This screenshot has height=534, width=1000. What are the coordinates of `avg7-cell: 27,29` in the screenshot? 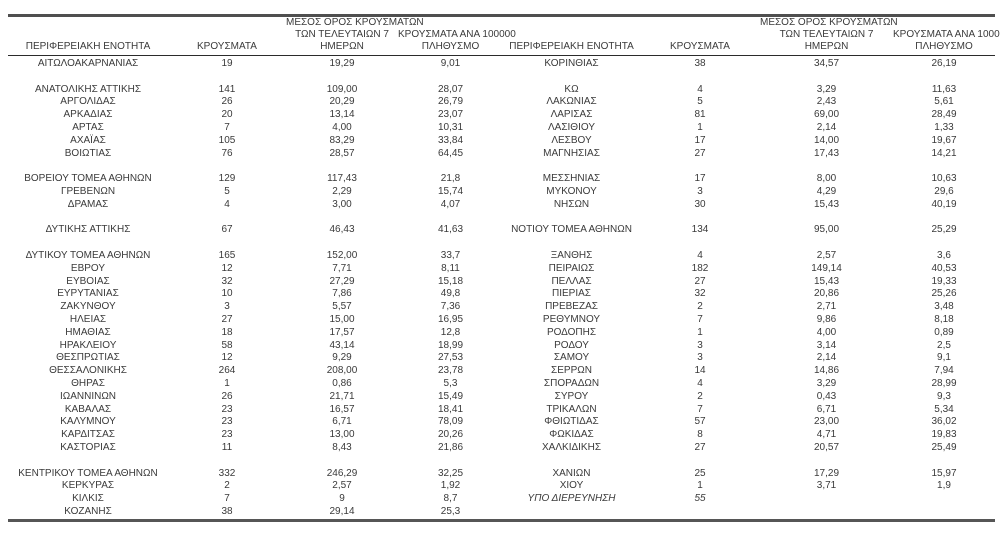 It's located at (342, 281).